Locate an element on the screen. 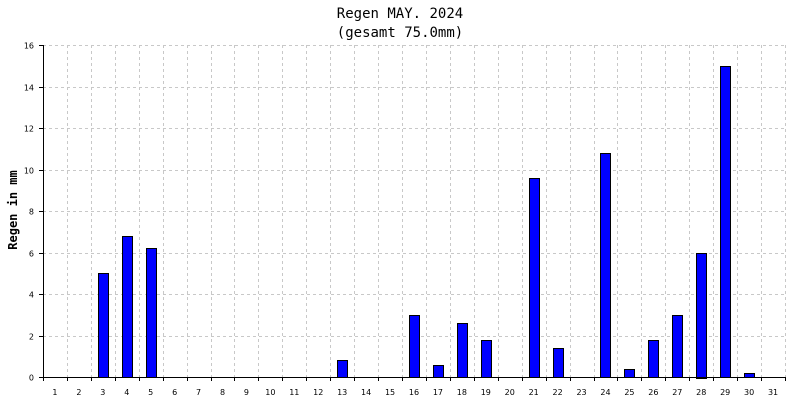  x-tick-label: 19 is located at coordinates (486, 392).